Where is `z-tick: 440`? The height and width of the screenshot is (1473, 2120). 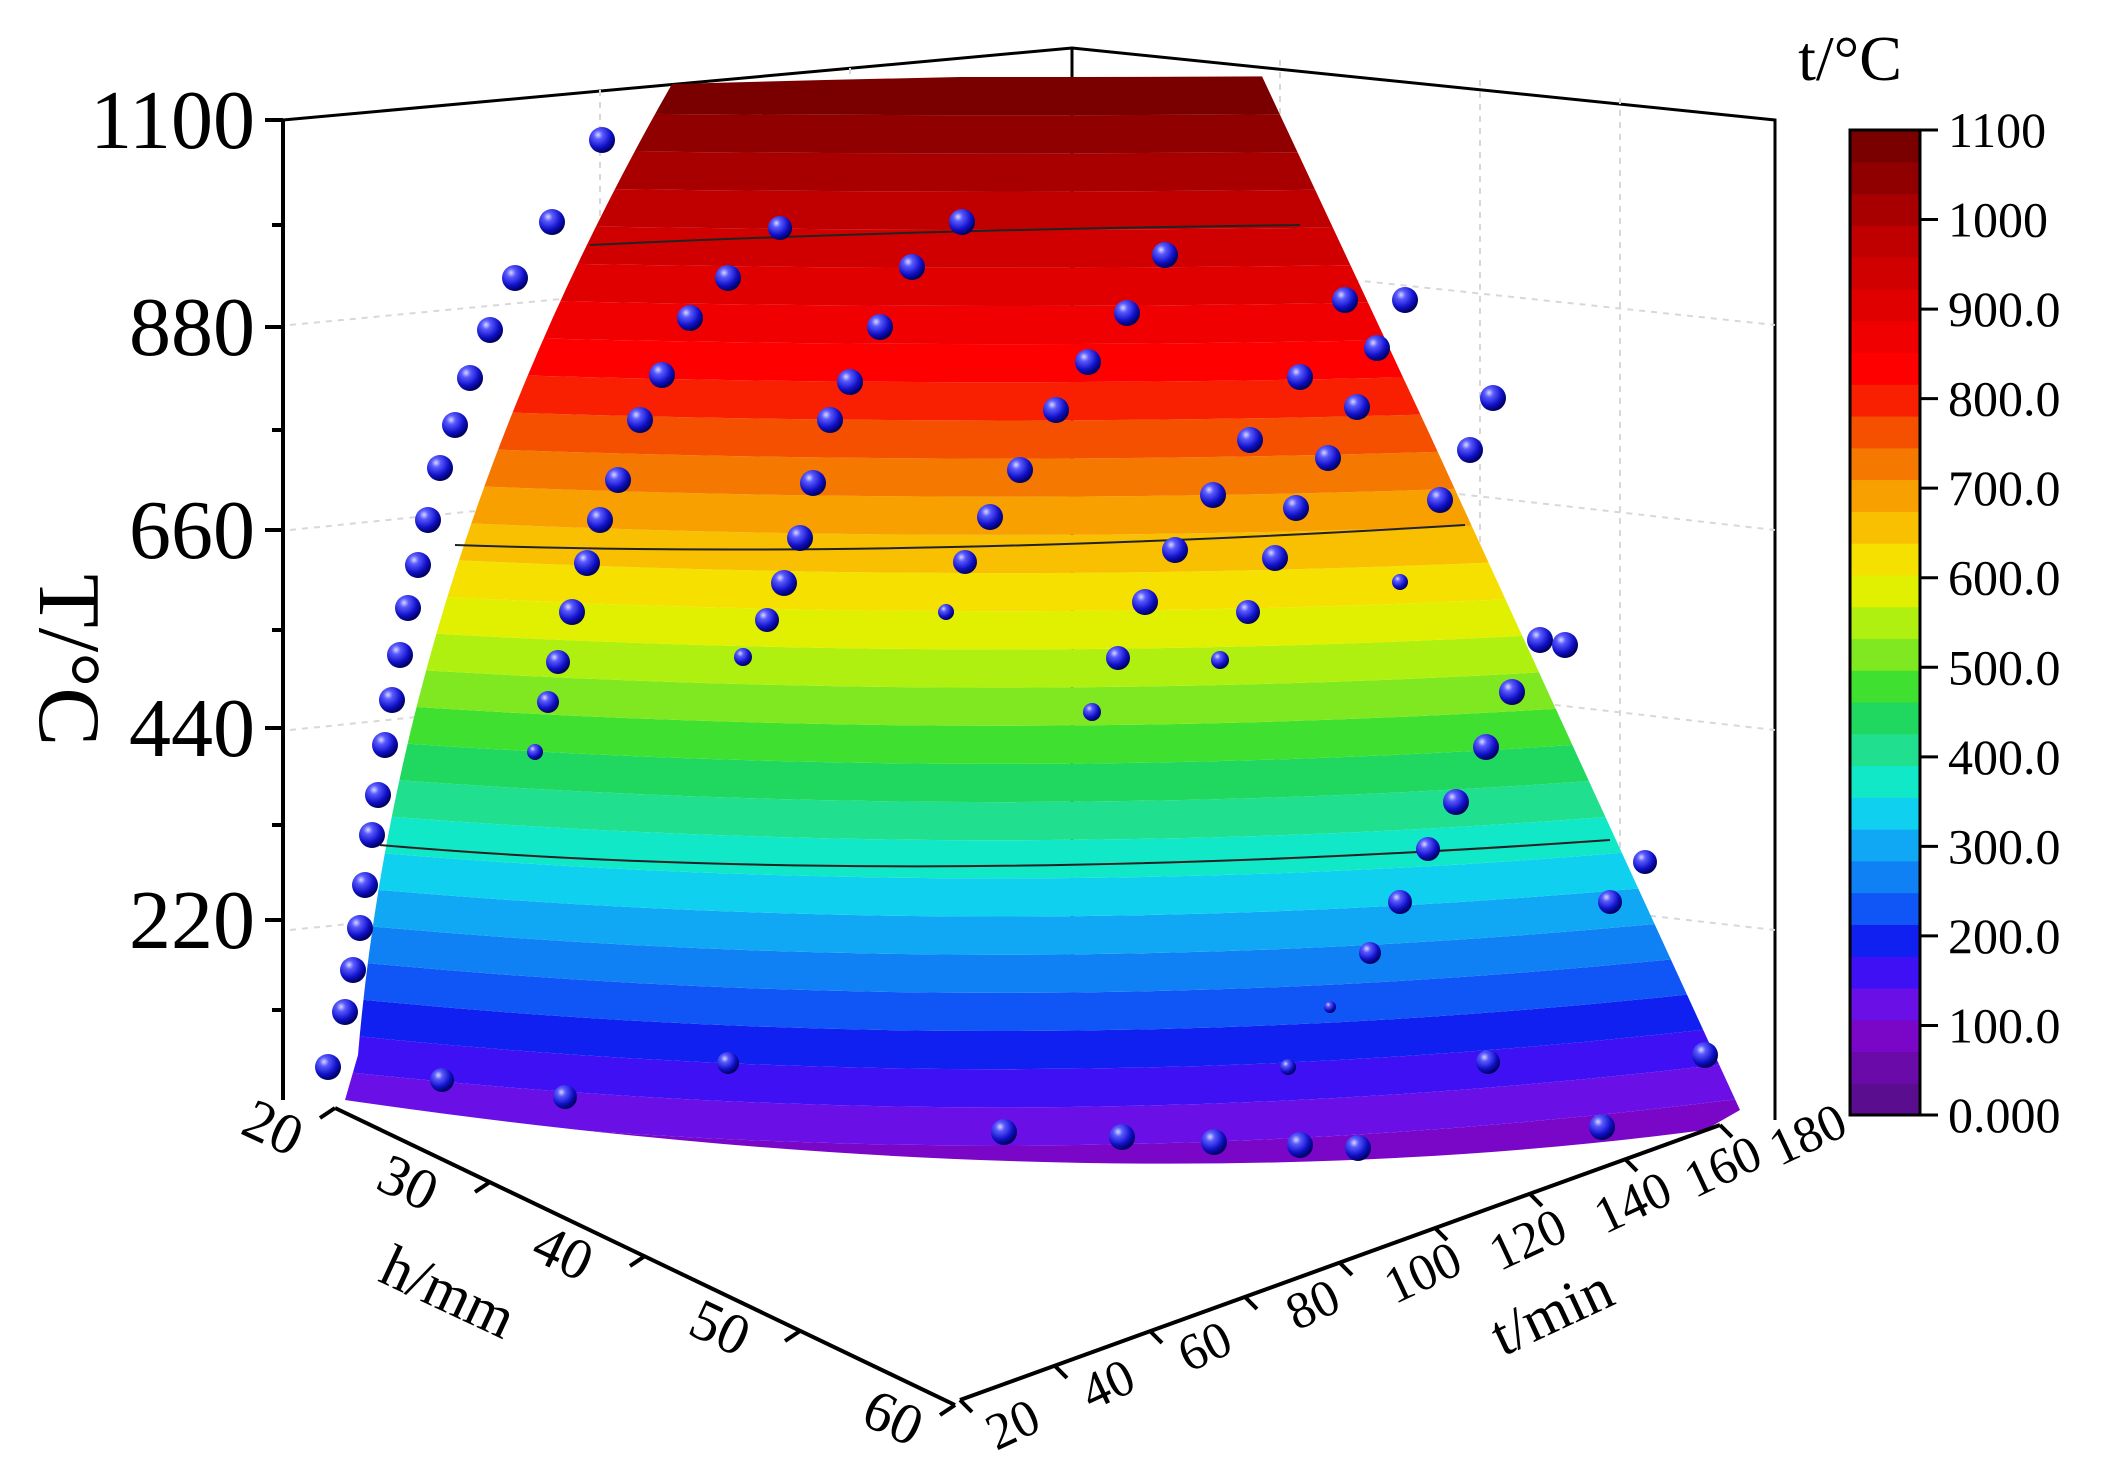 z-tick: 440 is located at coordinates (192, 728).